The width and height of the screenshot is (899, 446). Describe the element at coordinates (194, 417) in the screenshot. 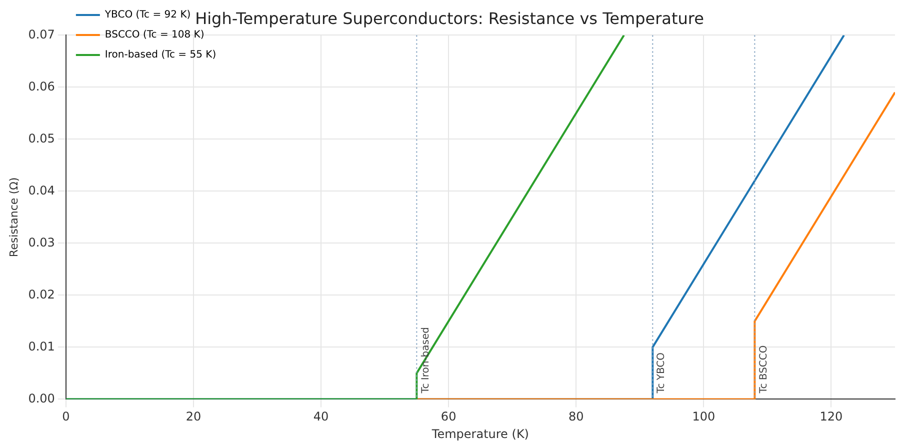

I see `x-tick-label: 20` at that location.